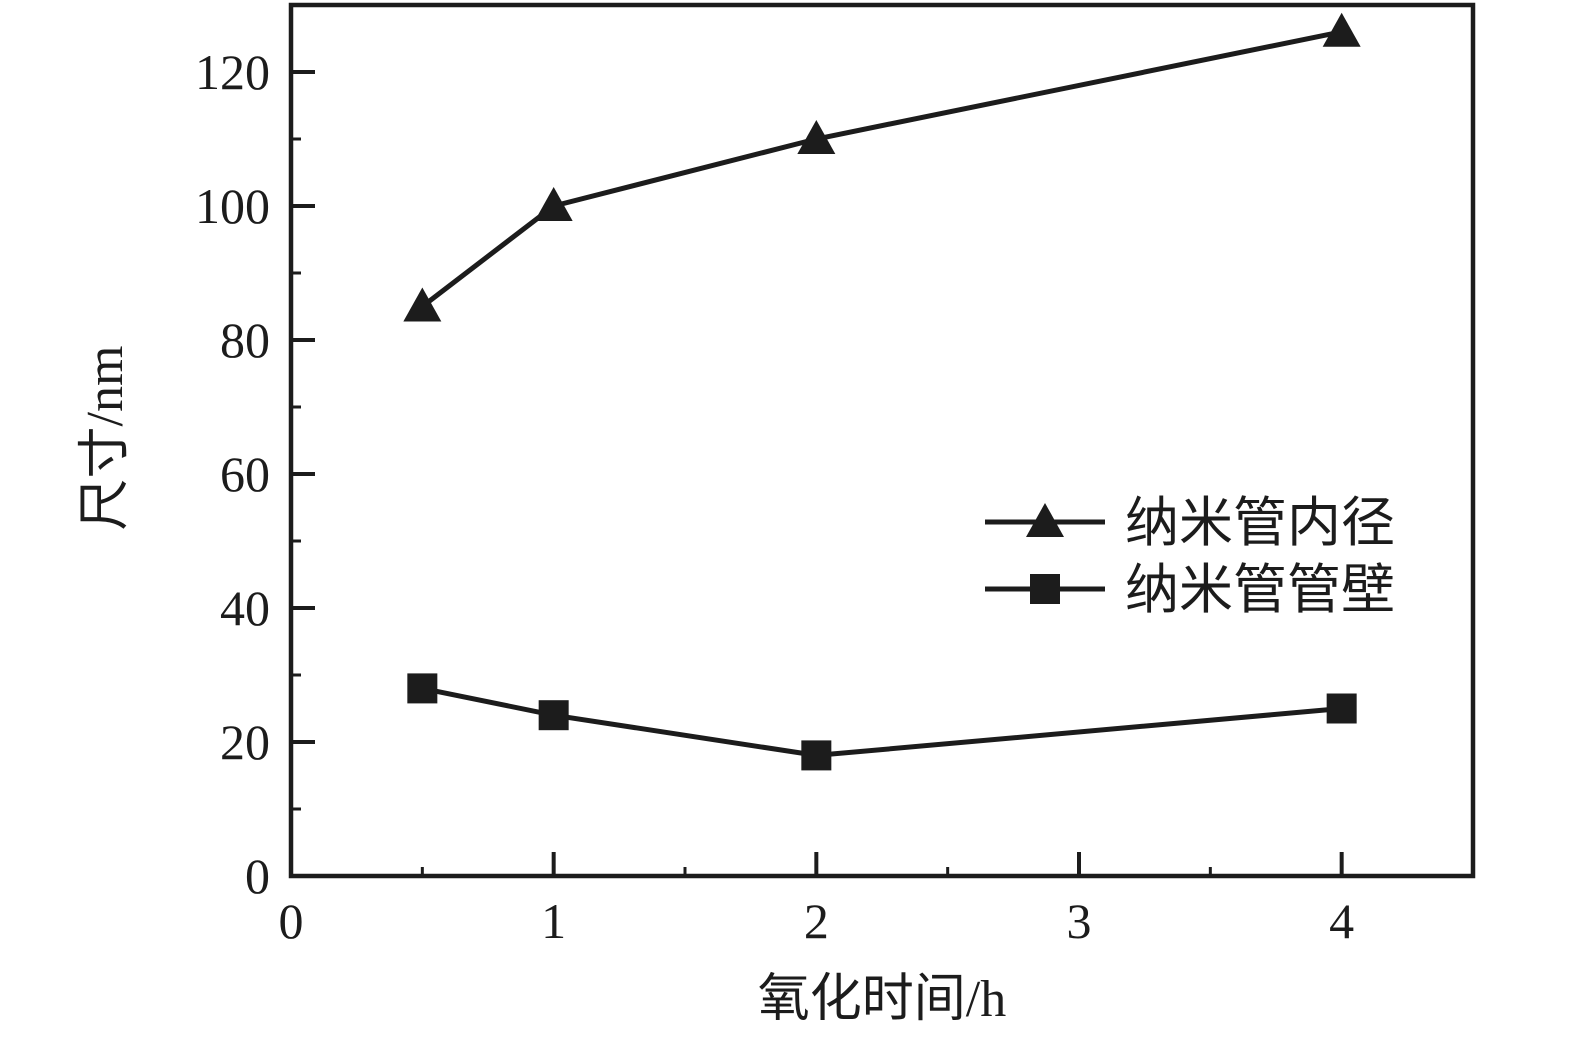 This screenshot has height=1046, width=1575. I want to click on legend-item-inner-diameter: 纳米管内径, so click(1190, 523).